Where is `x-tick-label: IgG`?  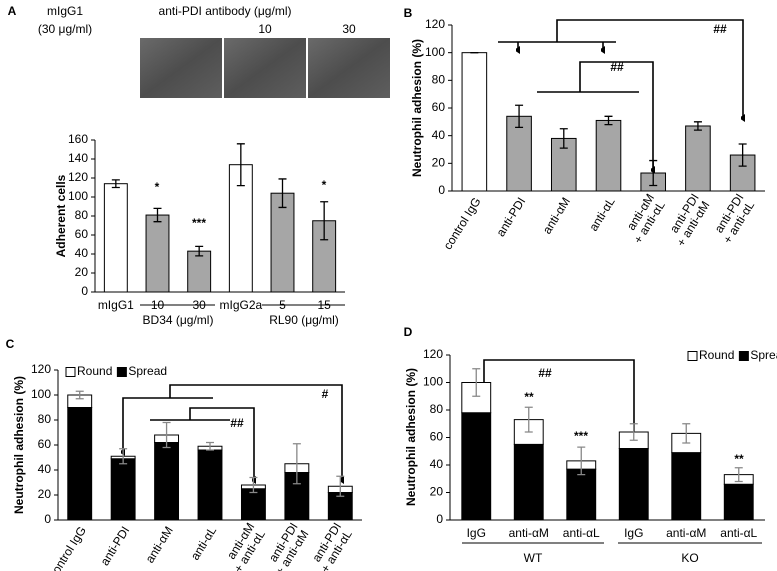
x-tick-label: IgG is located at coordinates (476, 533).